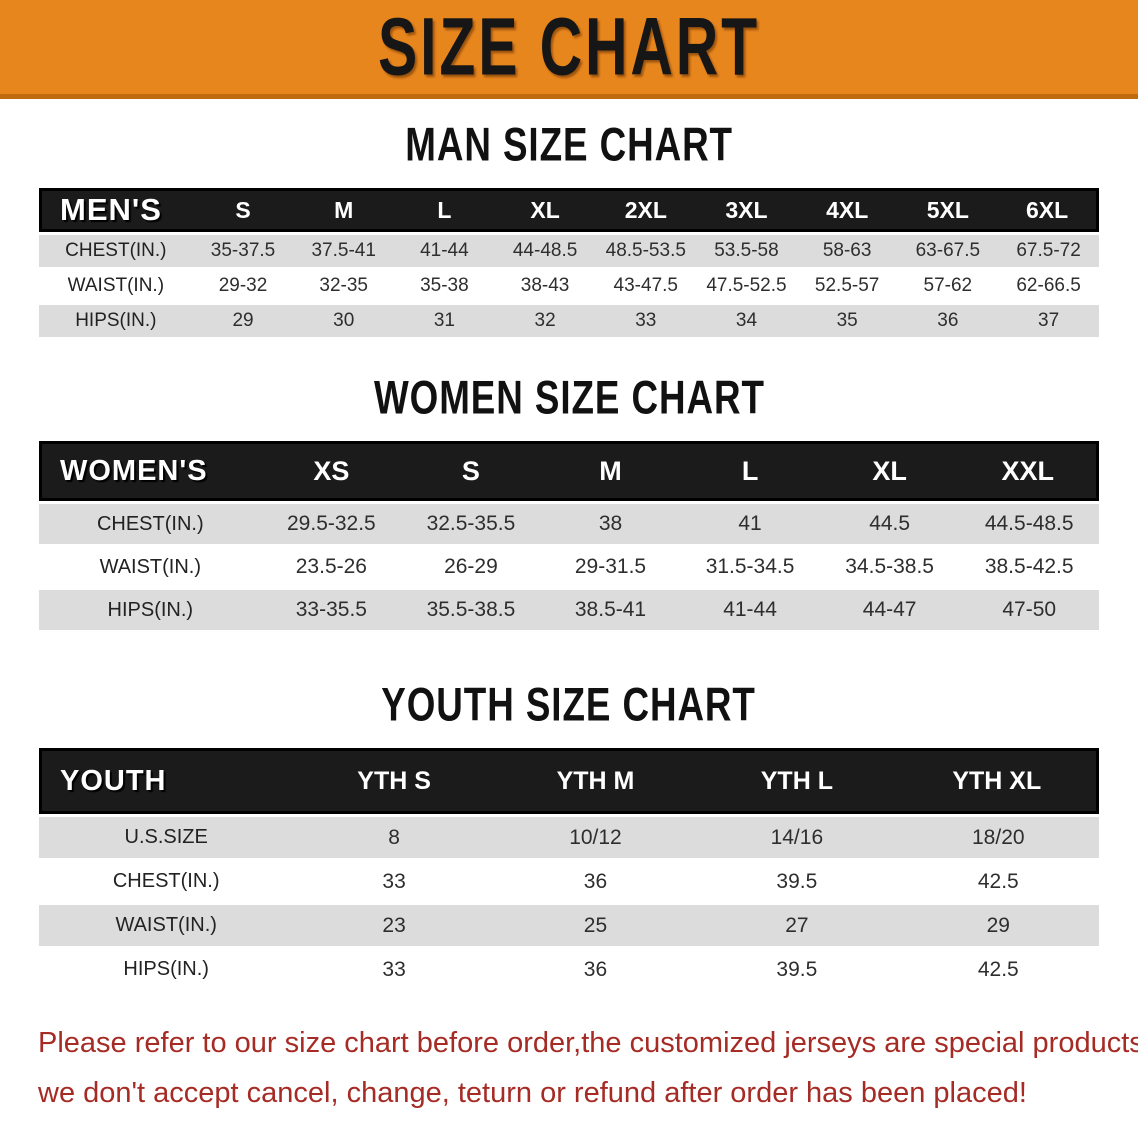 This screenshot has width=1138, height=1132. I want to click on size-value-cell: 31.5-34.5, so click(750, 567).